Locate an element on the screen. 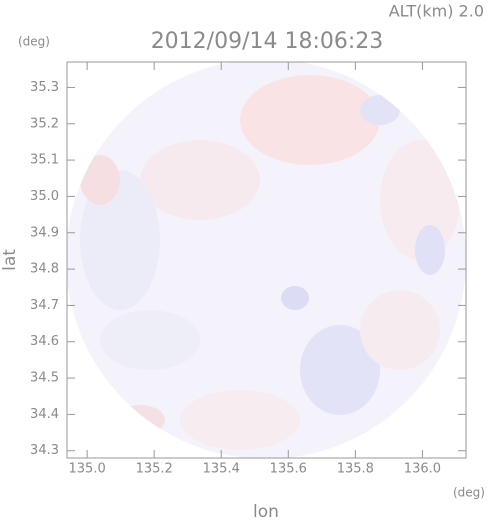 The width and height of the screenshot is (491, 521). y-tick-label: 35.2 is located at coordinates (44, 123).